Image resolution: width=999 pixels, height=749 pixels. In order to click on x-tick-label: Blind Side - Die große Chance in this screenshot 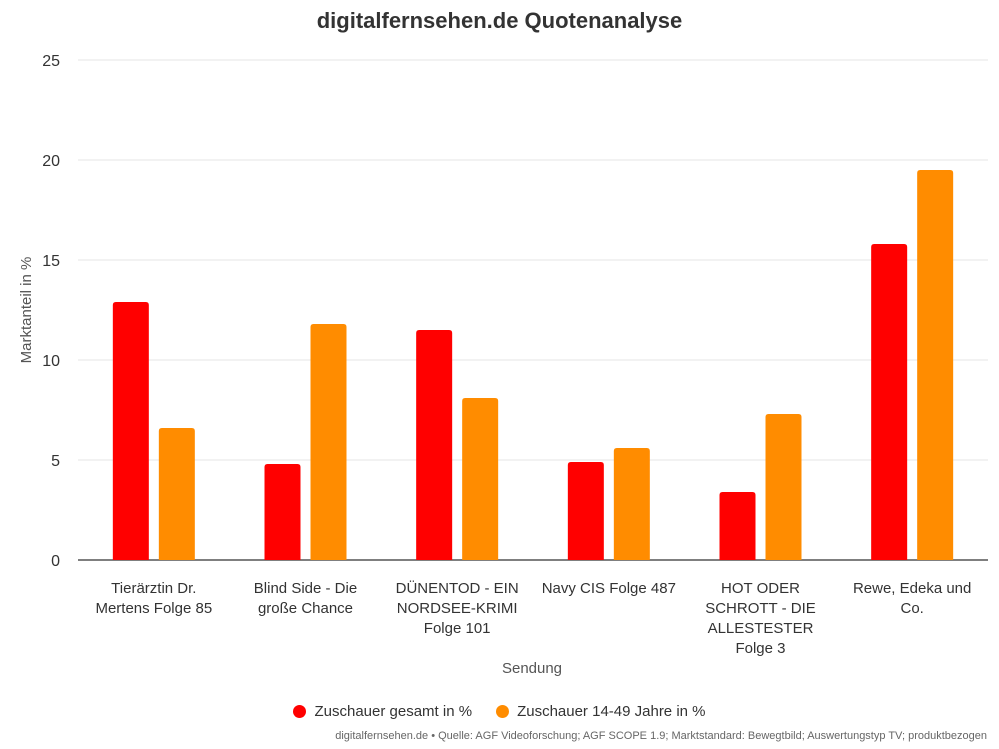, I will do `click(305, 598)`.